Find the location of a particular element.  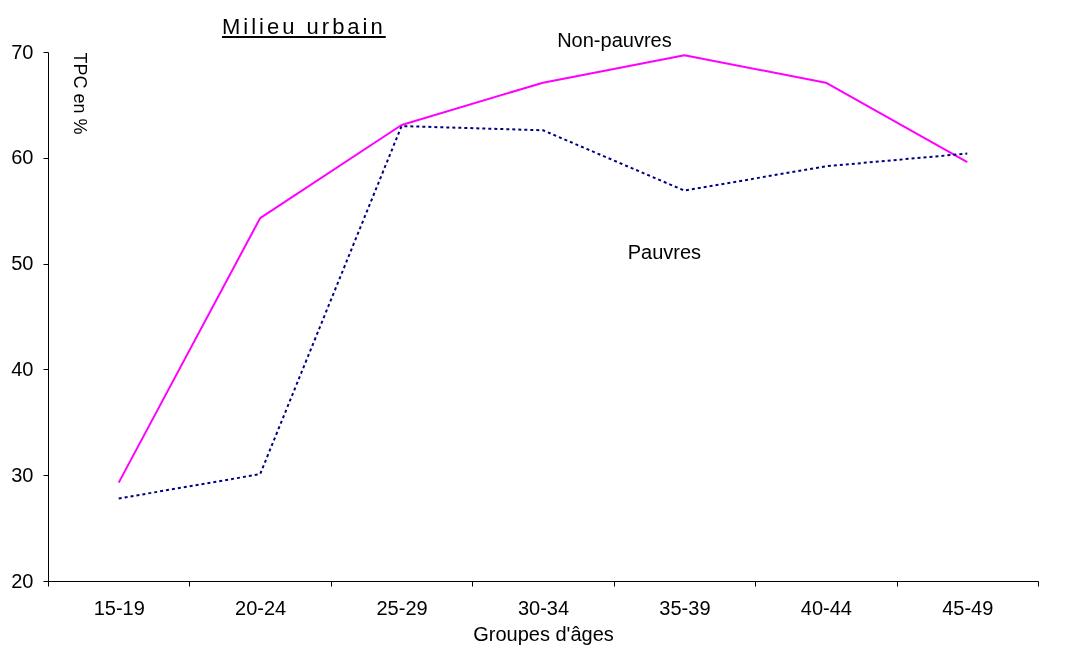

y-tick-label: 60 is located at coordinates (22, 157).